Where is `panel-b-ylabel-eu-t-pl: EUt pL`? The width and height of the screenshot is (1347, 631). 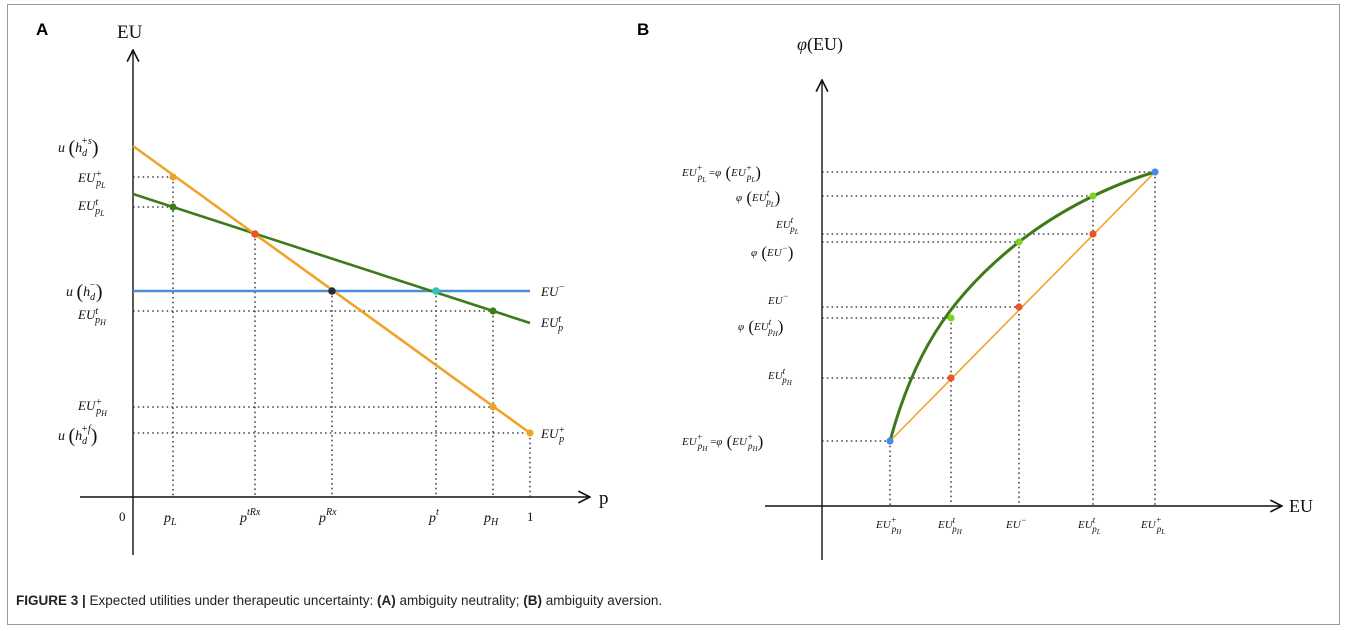
panel-b-ylabel-eu-t-pl: EUt pL is located at coordinates (787, 225).